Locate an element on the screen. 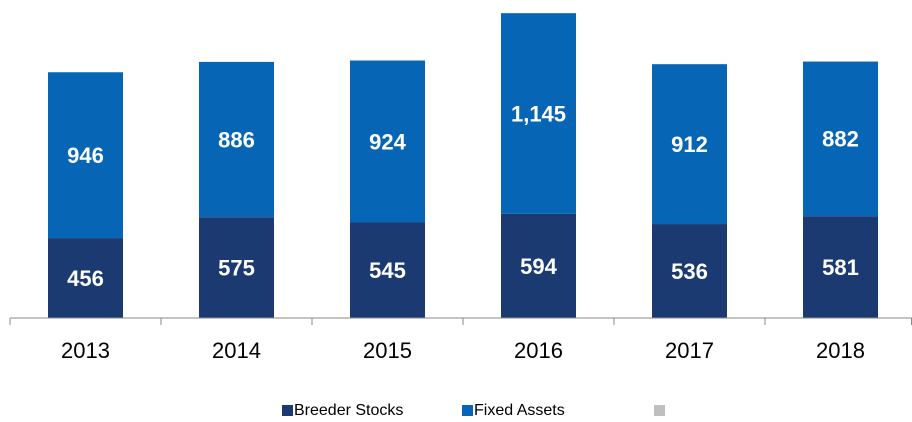  x-tick-label: 2017 is located at coordinates (689, 350).